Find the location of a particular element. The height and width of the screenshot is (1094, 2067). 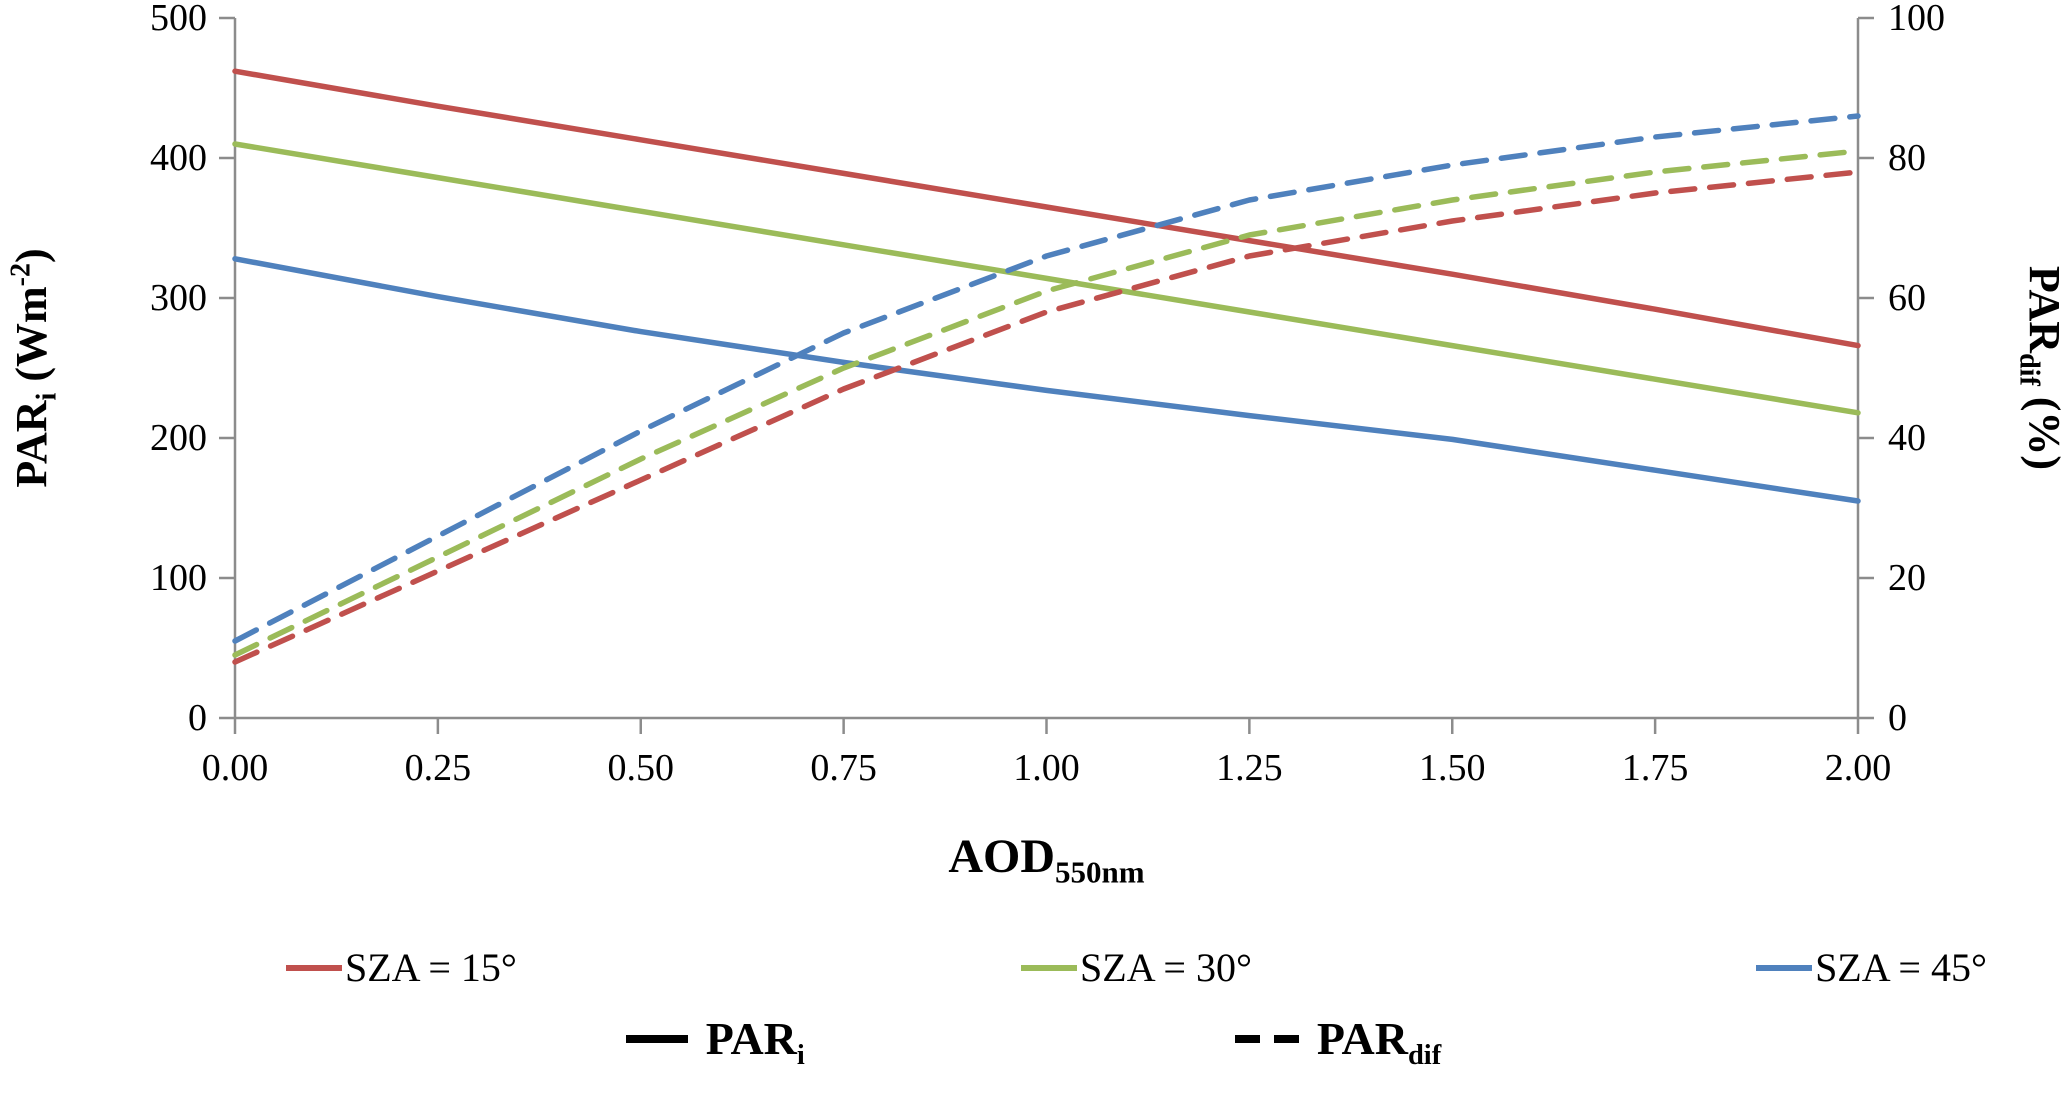

right-axis-tick-label: 0 is located at coordinates (1897, 718).